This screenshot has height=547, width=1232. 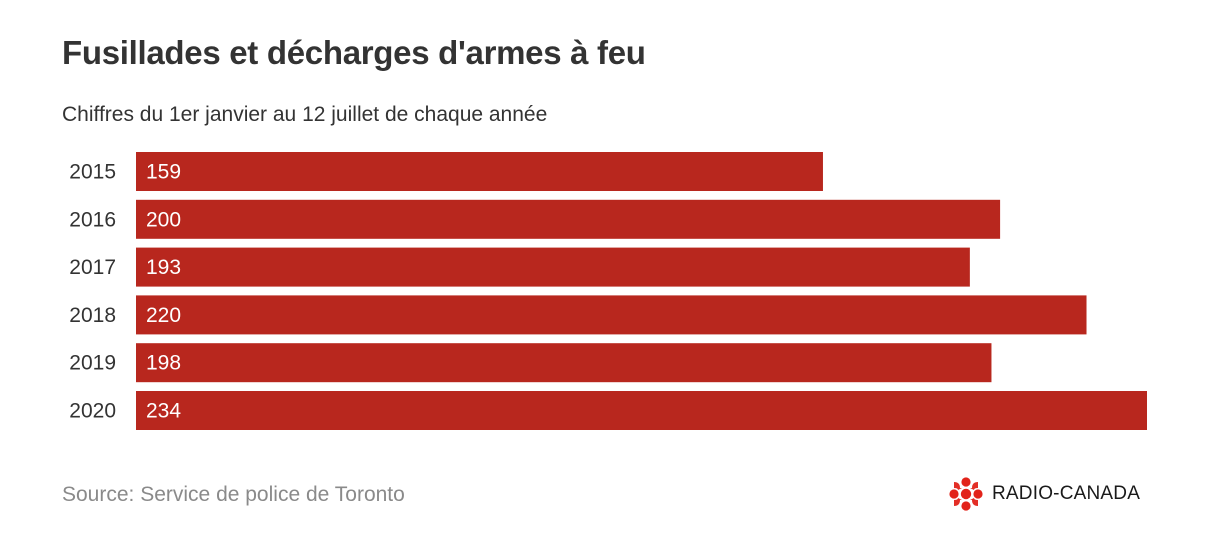 I want to click on bar-value-label: 159, so click(x=163, y=172).